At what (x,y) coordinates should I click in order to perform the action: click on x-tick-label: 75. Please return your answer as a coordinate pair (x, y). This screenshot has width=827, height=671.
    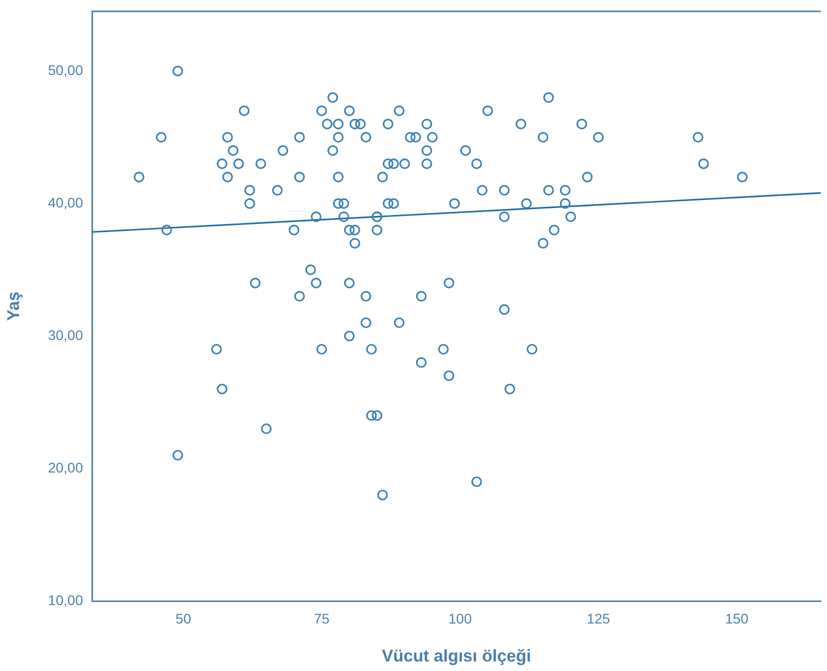
    Looking at the image, I should click on (322, 618).